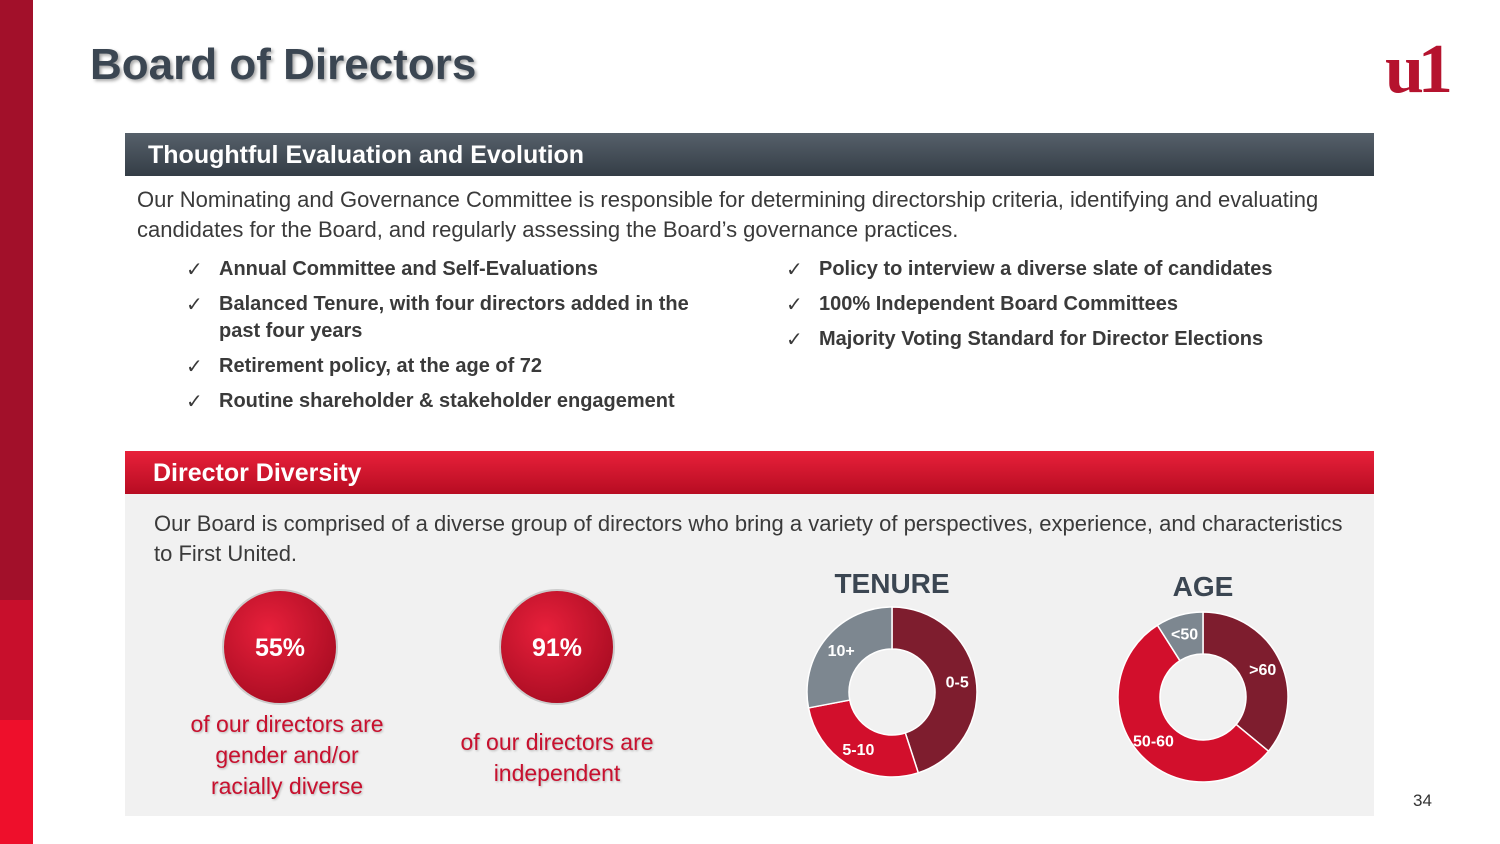 The height and width of the screenshot is (844, 1500). What do you see at coordinates (460, 269) in the screenshot?
I see `bullet: Annual Committee and Self-Evaluations` at bounding box center [460, 269].